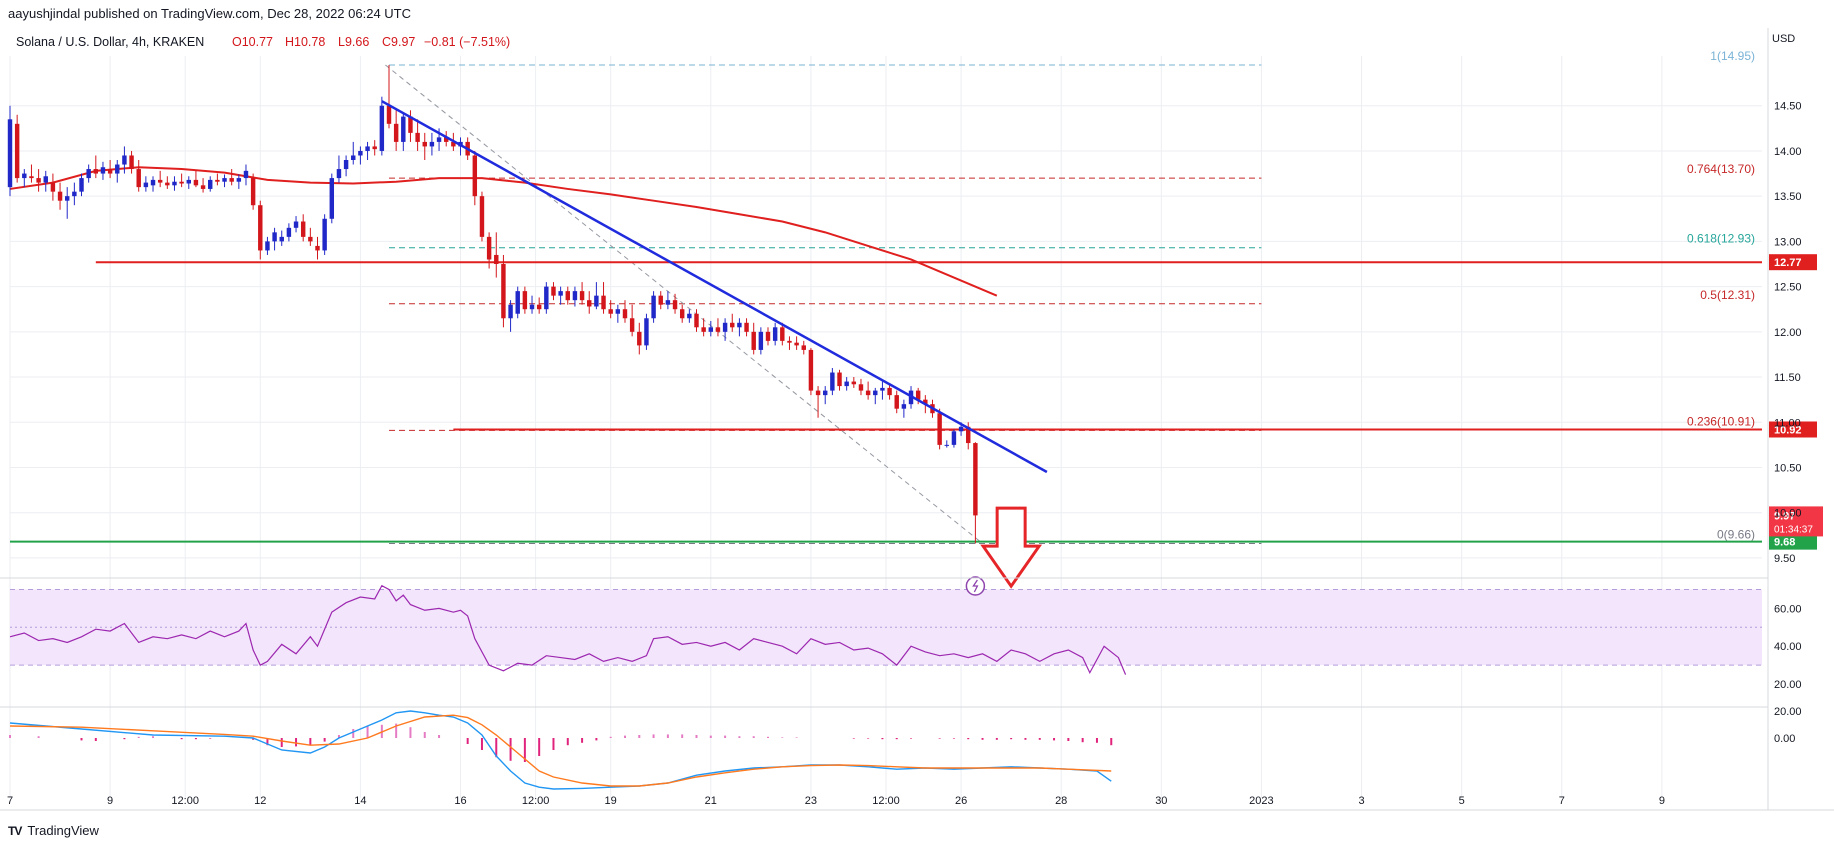 The height and width of the screenshot is (845, 1834). I want to click on rsi-panel, so click(885, 629).